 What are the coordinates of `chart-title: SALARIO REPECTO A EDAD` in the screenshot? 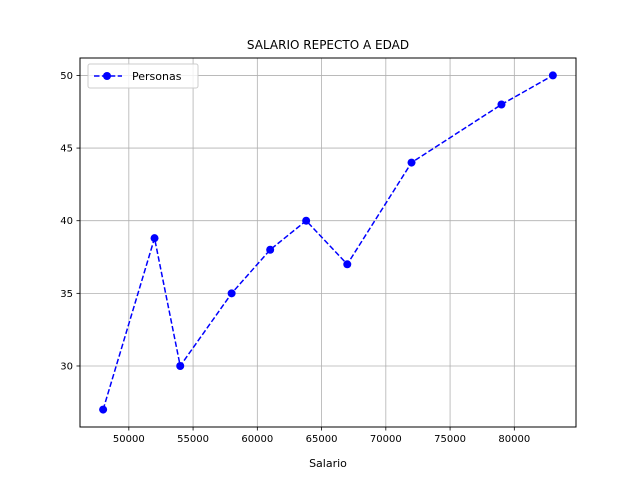 It's located at (328, 45).